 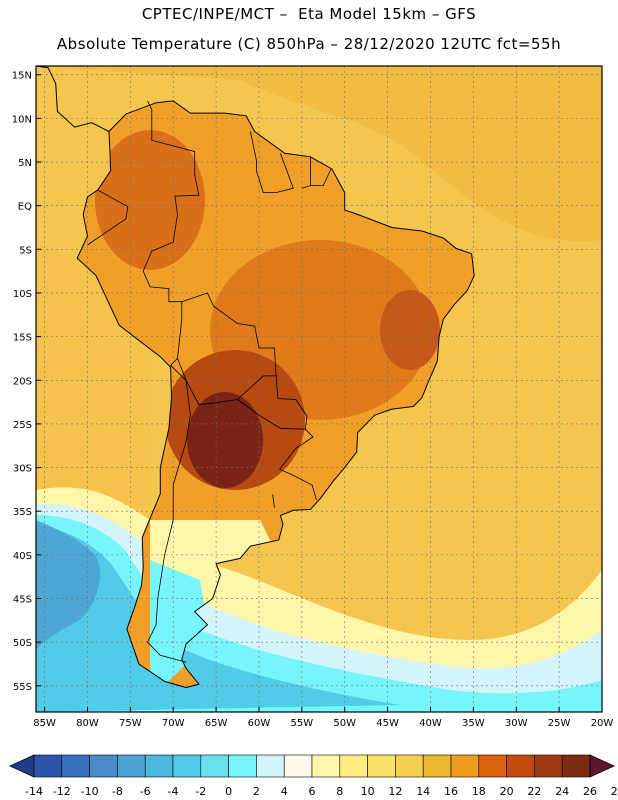 I want to click on lat-label: 10S, so click(x=22, y=294).